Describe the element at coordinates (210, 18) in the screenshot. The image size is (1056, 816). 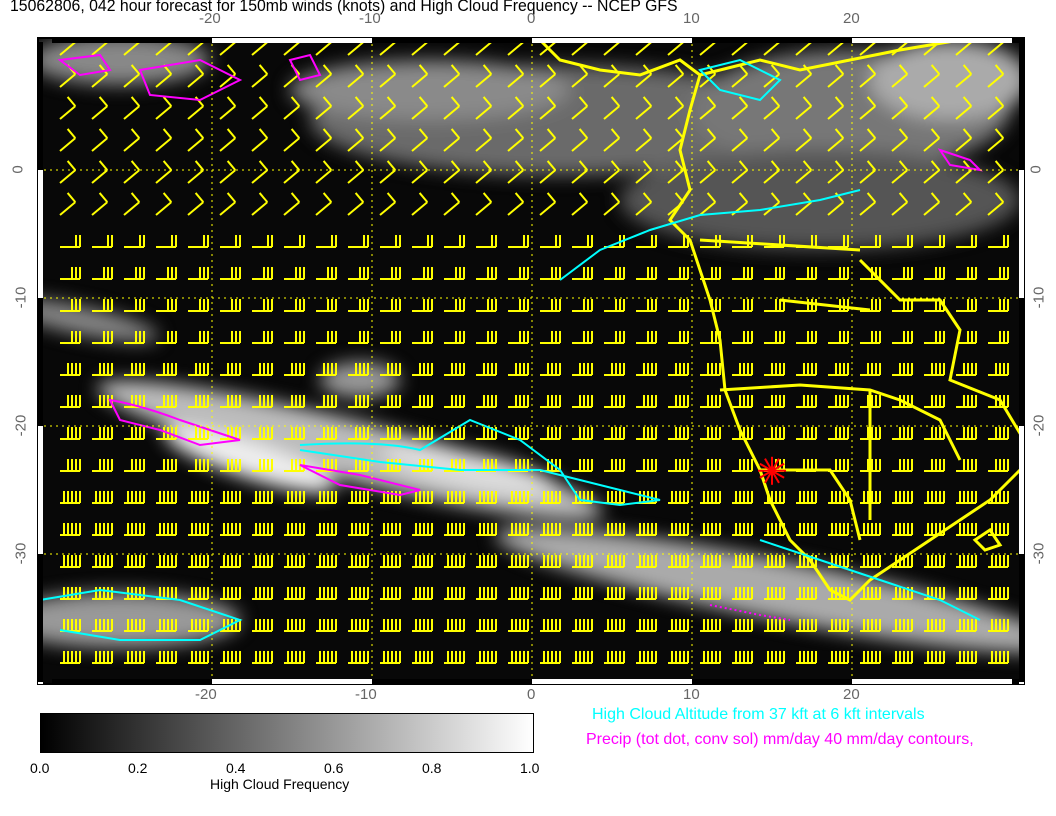
I see `lon-tick-top: -20` at that location.